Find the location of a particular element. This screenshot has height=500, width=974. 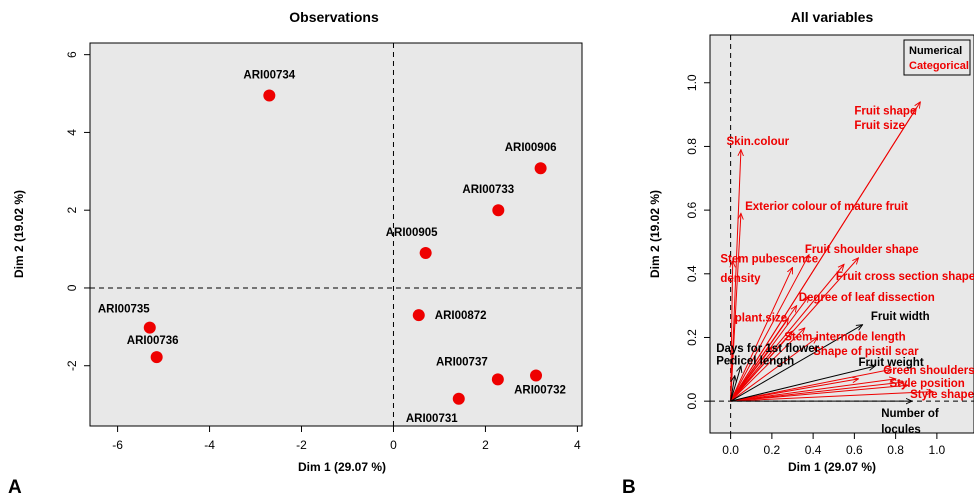

observation-label: ARI00872 is located at coordinates (461, 316).